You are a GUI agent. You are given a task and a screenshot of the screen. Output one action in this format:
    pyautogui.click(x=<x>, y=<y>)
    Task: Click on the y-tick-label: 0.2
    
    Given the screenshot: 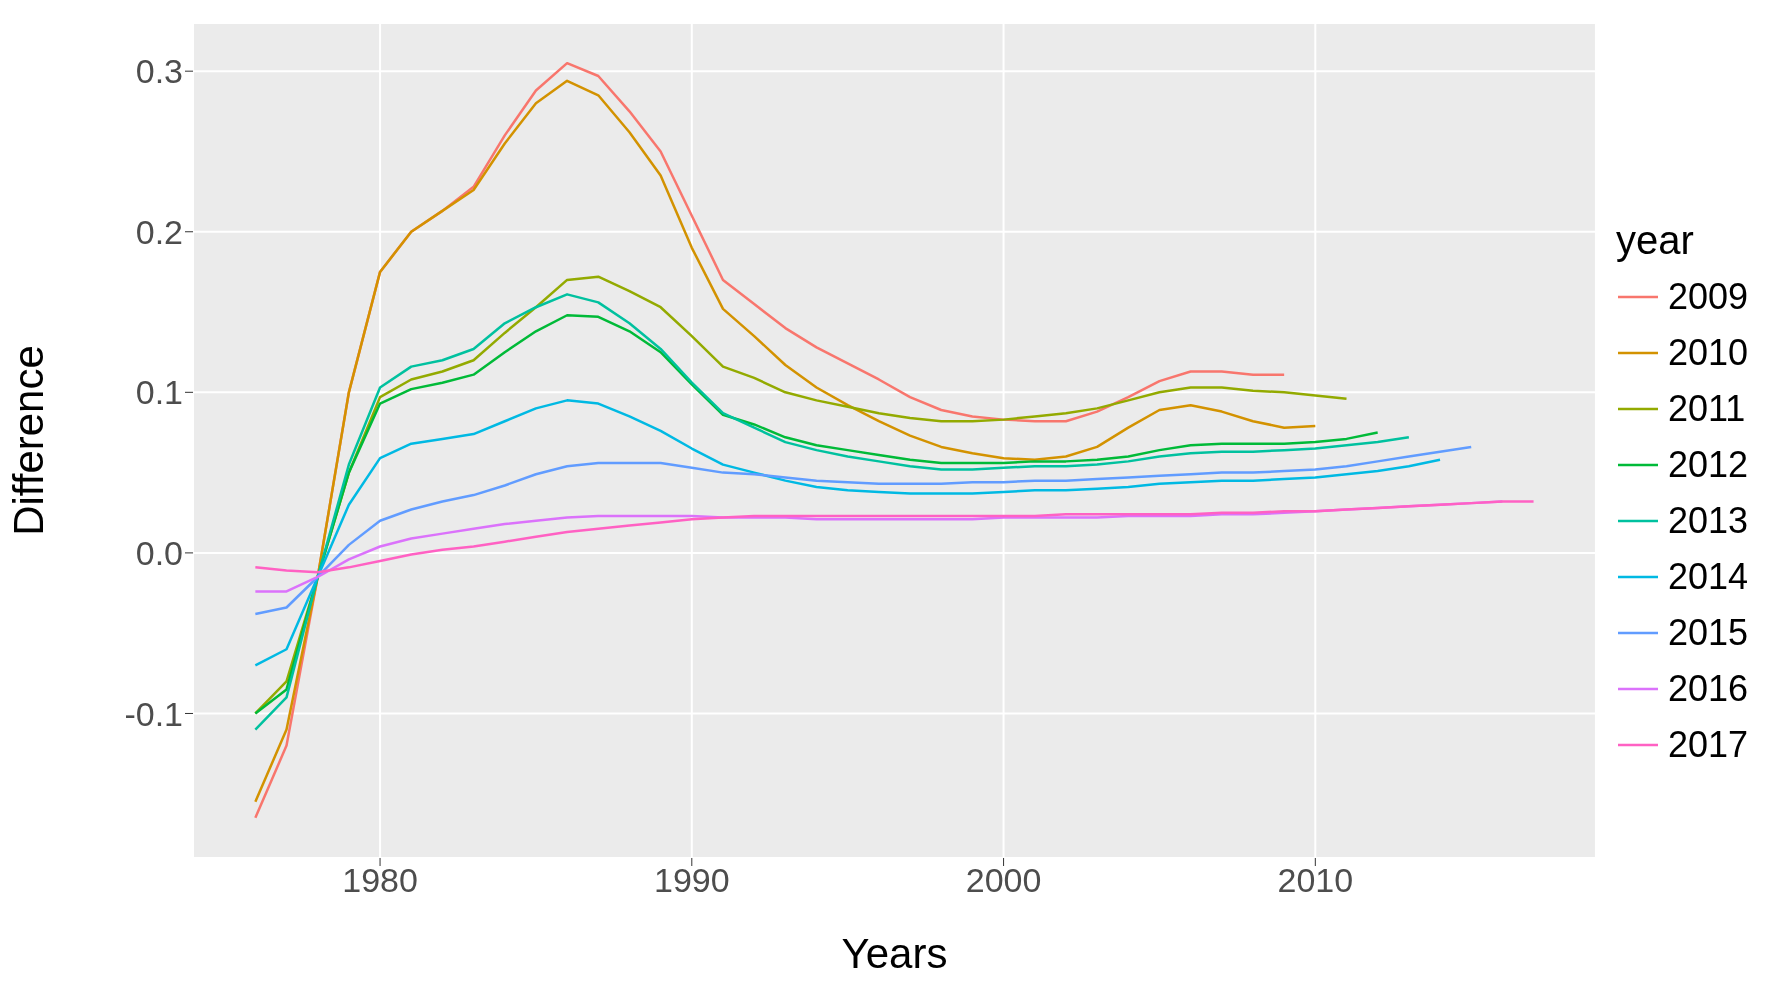 What is the action you would take?
    pyautogui.click(x=159, y=231)
    